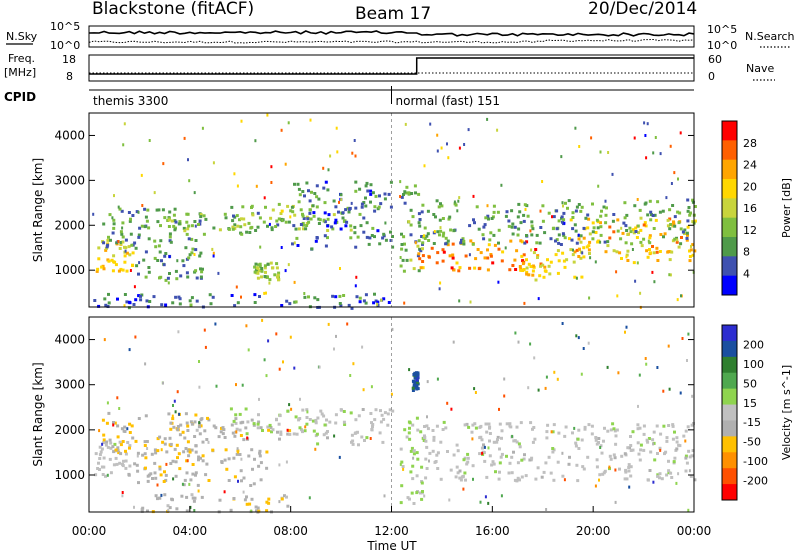  Describe the element at coordinates (593, 531) in the screenshot. I see `time-tick-label: 20:00` at that location.